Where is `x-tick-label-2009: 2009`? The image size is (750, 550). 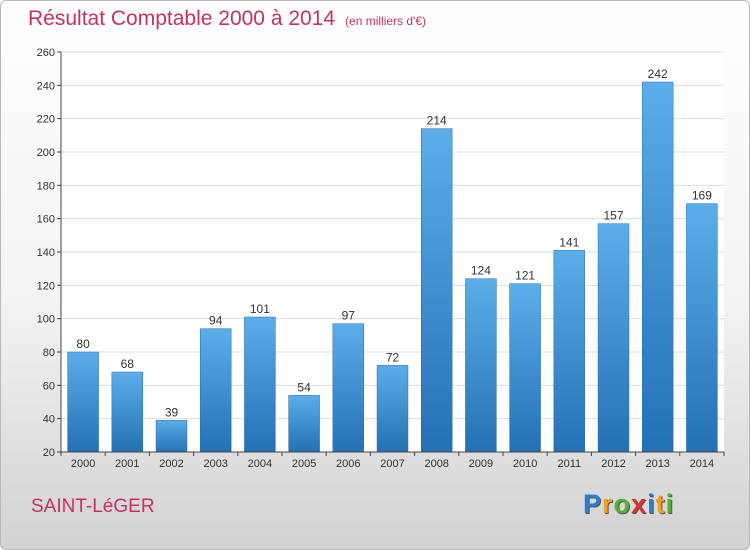
x-tick-label-2009: 2009 is located at coordinates (481, 464).